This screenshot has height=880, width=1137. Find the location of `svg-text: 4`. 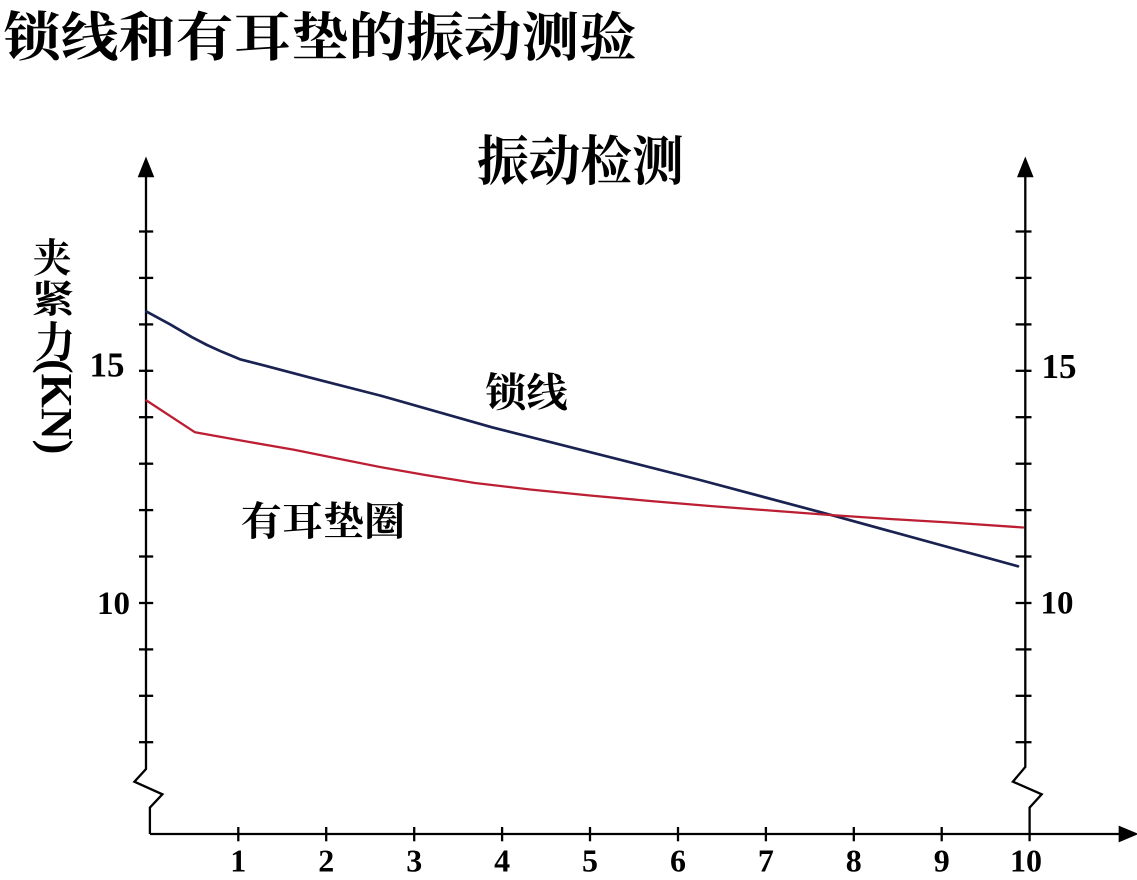

svg-text: 4 is located at coordinates (502, 860).